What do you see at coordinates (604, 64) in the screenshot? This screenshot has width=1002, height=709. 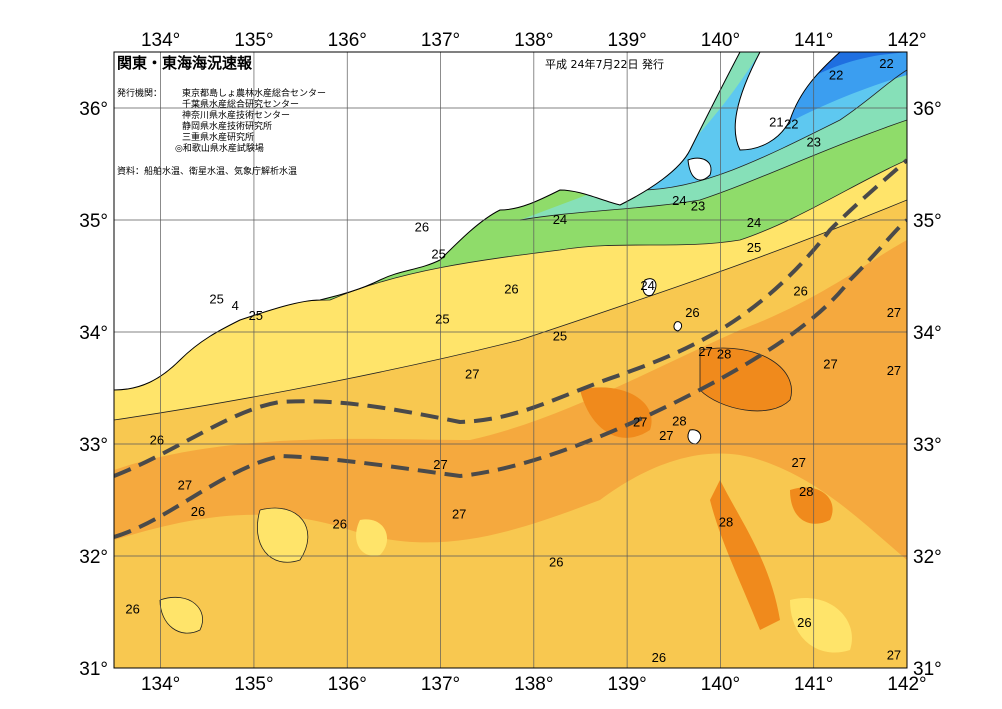 I see `issue-date: 平成 24年7月22日 発行` at bounding box center [604, 64].